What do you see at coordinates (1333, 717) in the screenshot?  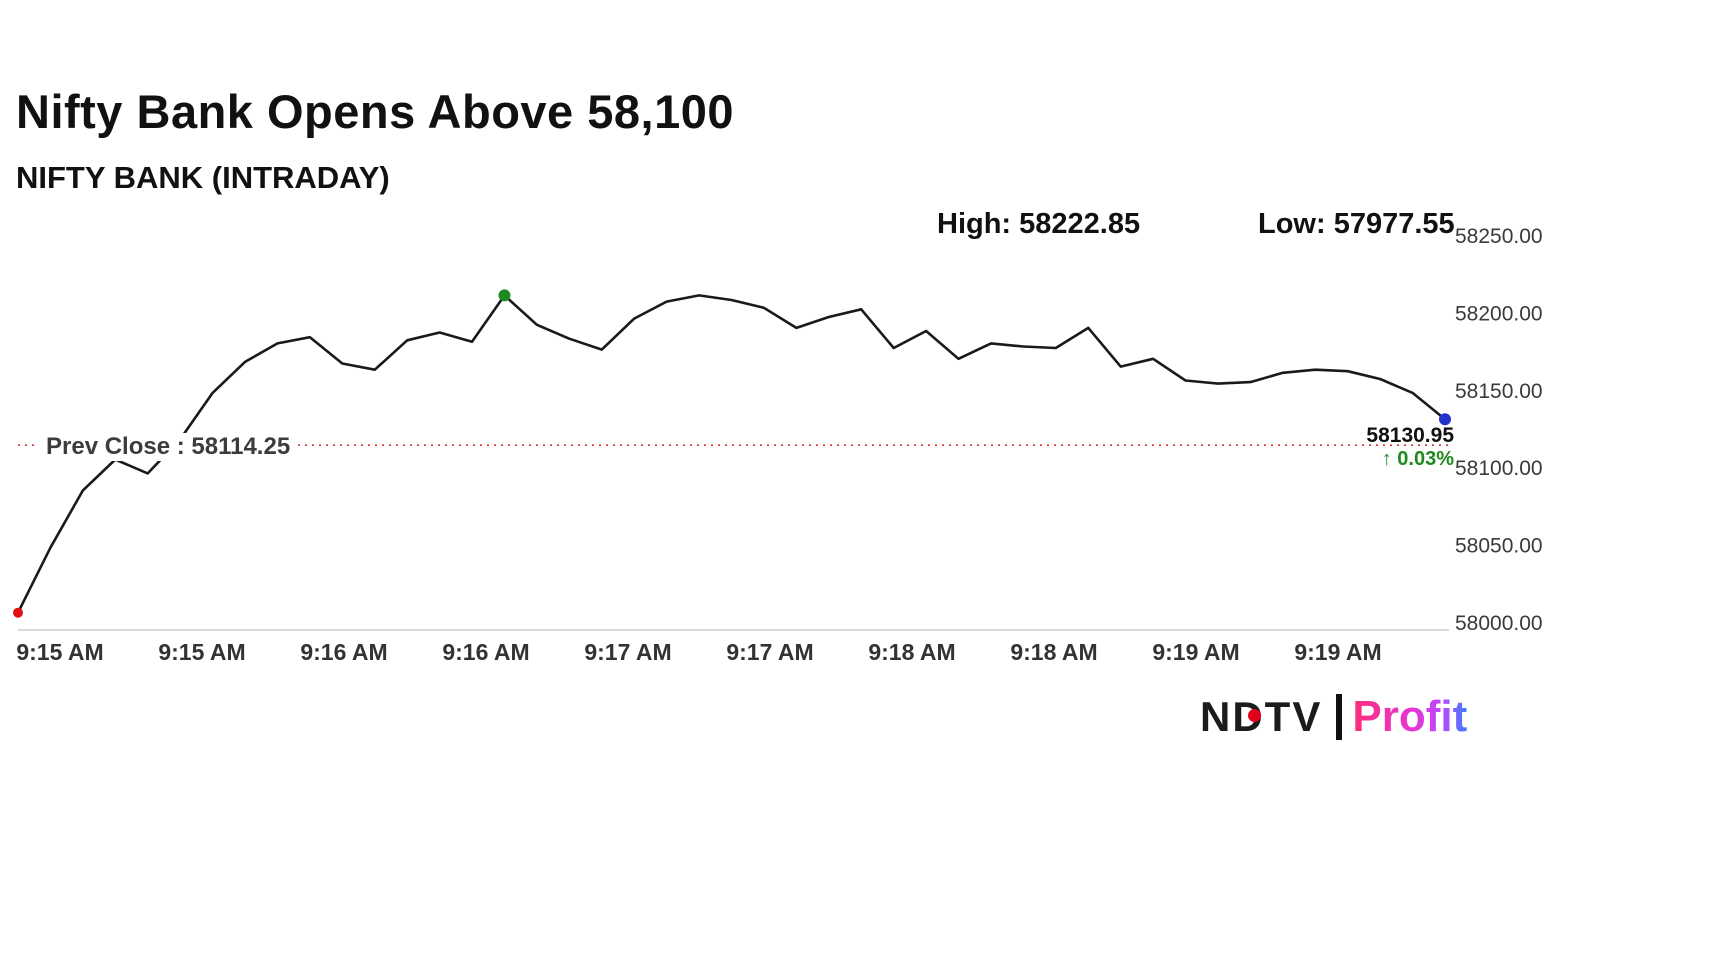 I see `ndtv-profit-logo: NDTV Profit` at bounding box center [1333, 717].